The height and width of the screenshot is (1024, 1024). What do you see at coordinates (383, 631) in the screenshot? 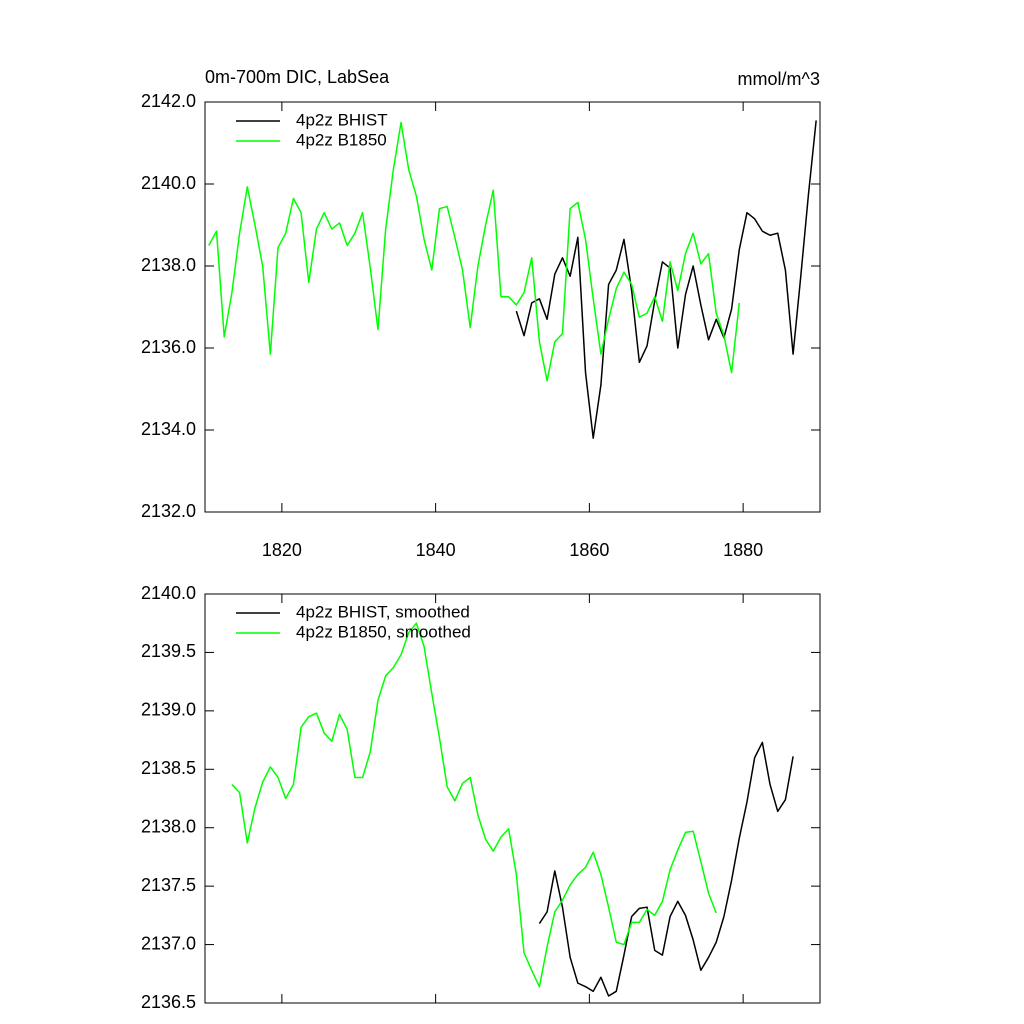
I see `legend-label: 4p2z B1850, smoothed` at bounding box center [383, 631].